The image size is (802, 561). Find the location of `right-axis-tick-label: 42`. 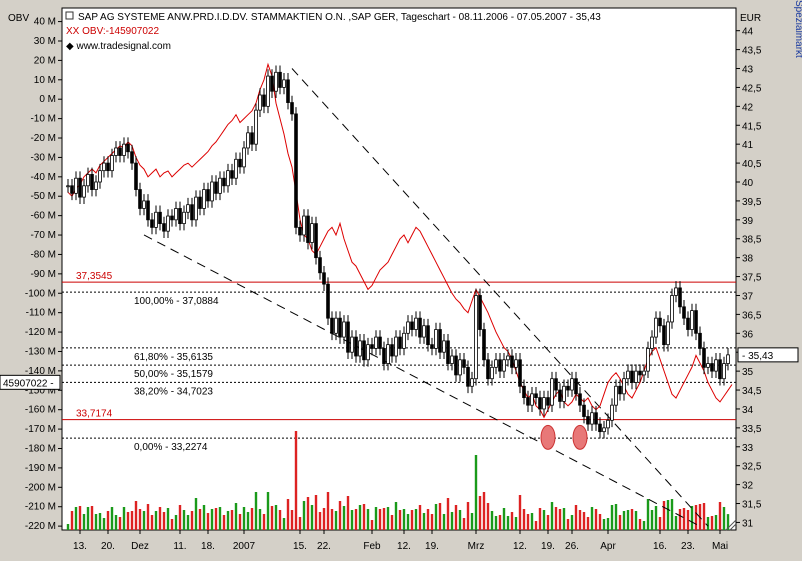

right-axis-tick-label: 42 is located at coordinates (748, 107).